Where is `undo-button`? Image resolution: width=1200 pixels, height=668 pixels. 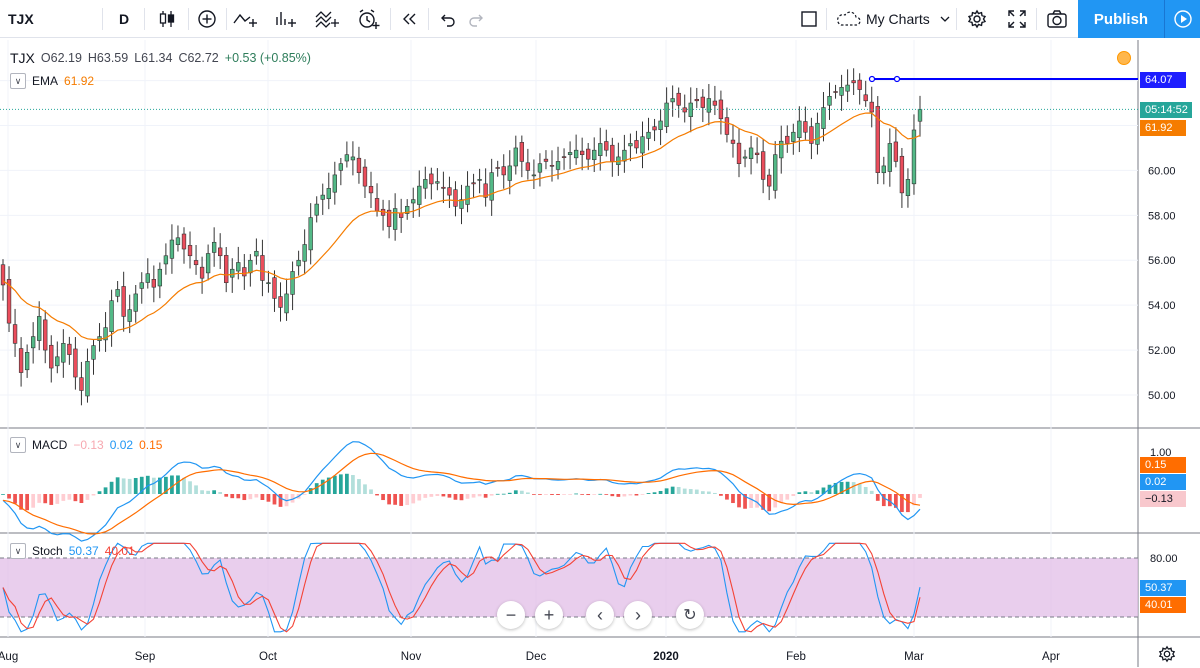 undo-button is located at coordinates (447, 19).